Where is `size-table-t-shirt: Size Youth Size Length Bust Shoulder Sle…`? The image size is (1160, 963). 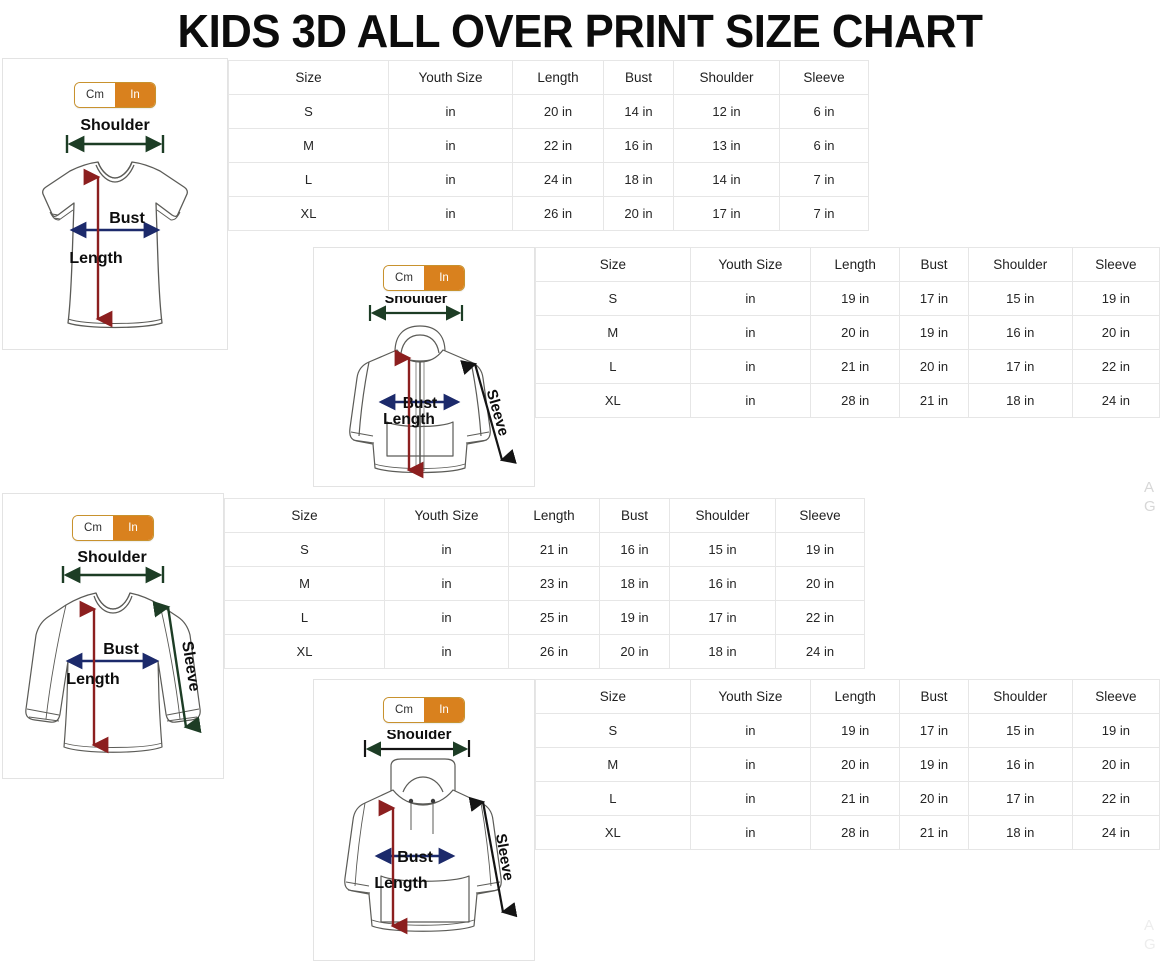
size-table-t-shirt: Size Youth Size Length Bust Shoulder Sle… is located at coordinates (548, 145).